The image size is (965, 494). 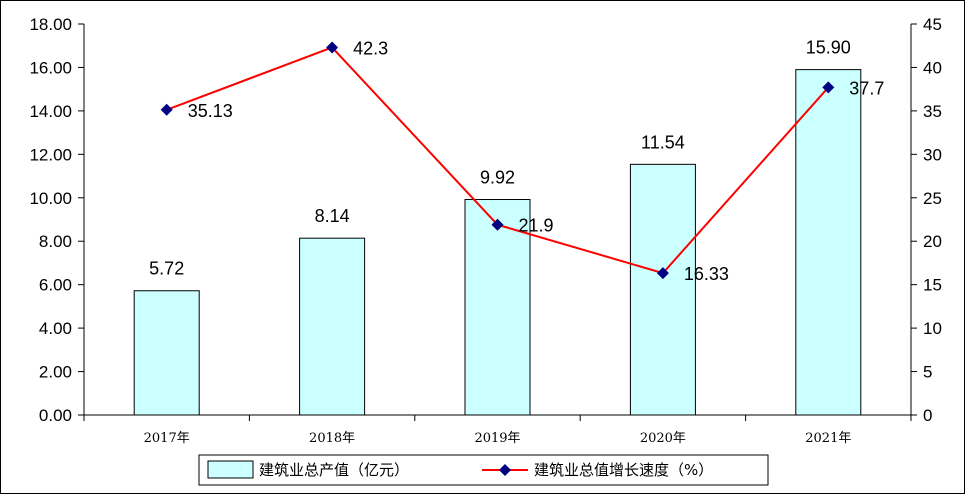 What do you see at coordinates (55, 241) in the screenshot?
I see `left-tick-label: 8.00` at bounding box center [55, 241].